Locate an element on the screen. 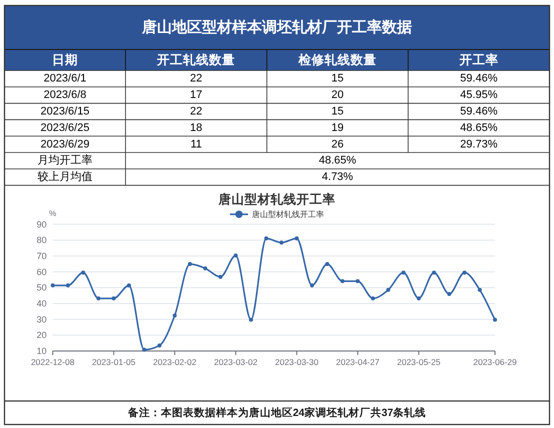 Image resolution: width=554 pixels, height=428 pixels. category-label: 2023/6/1 is located at coordinates (65, 78).